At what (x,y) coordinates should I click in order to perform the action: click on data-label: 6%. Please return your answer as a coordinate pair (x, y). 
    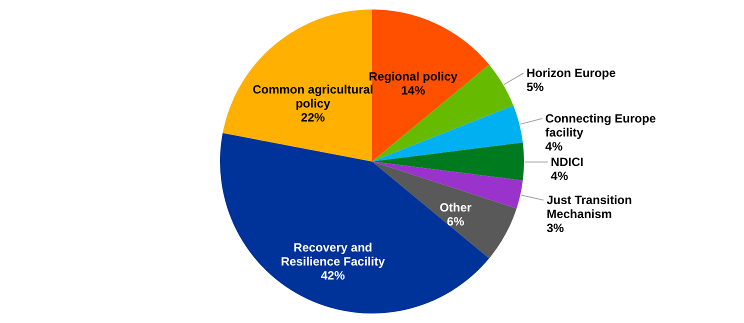
    Looking at the image, I should click on (455, 221).